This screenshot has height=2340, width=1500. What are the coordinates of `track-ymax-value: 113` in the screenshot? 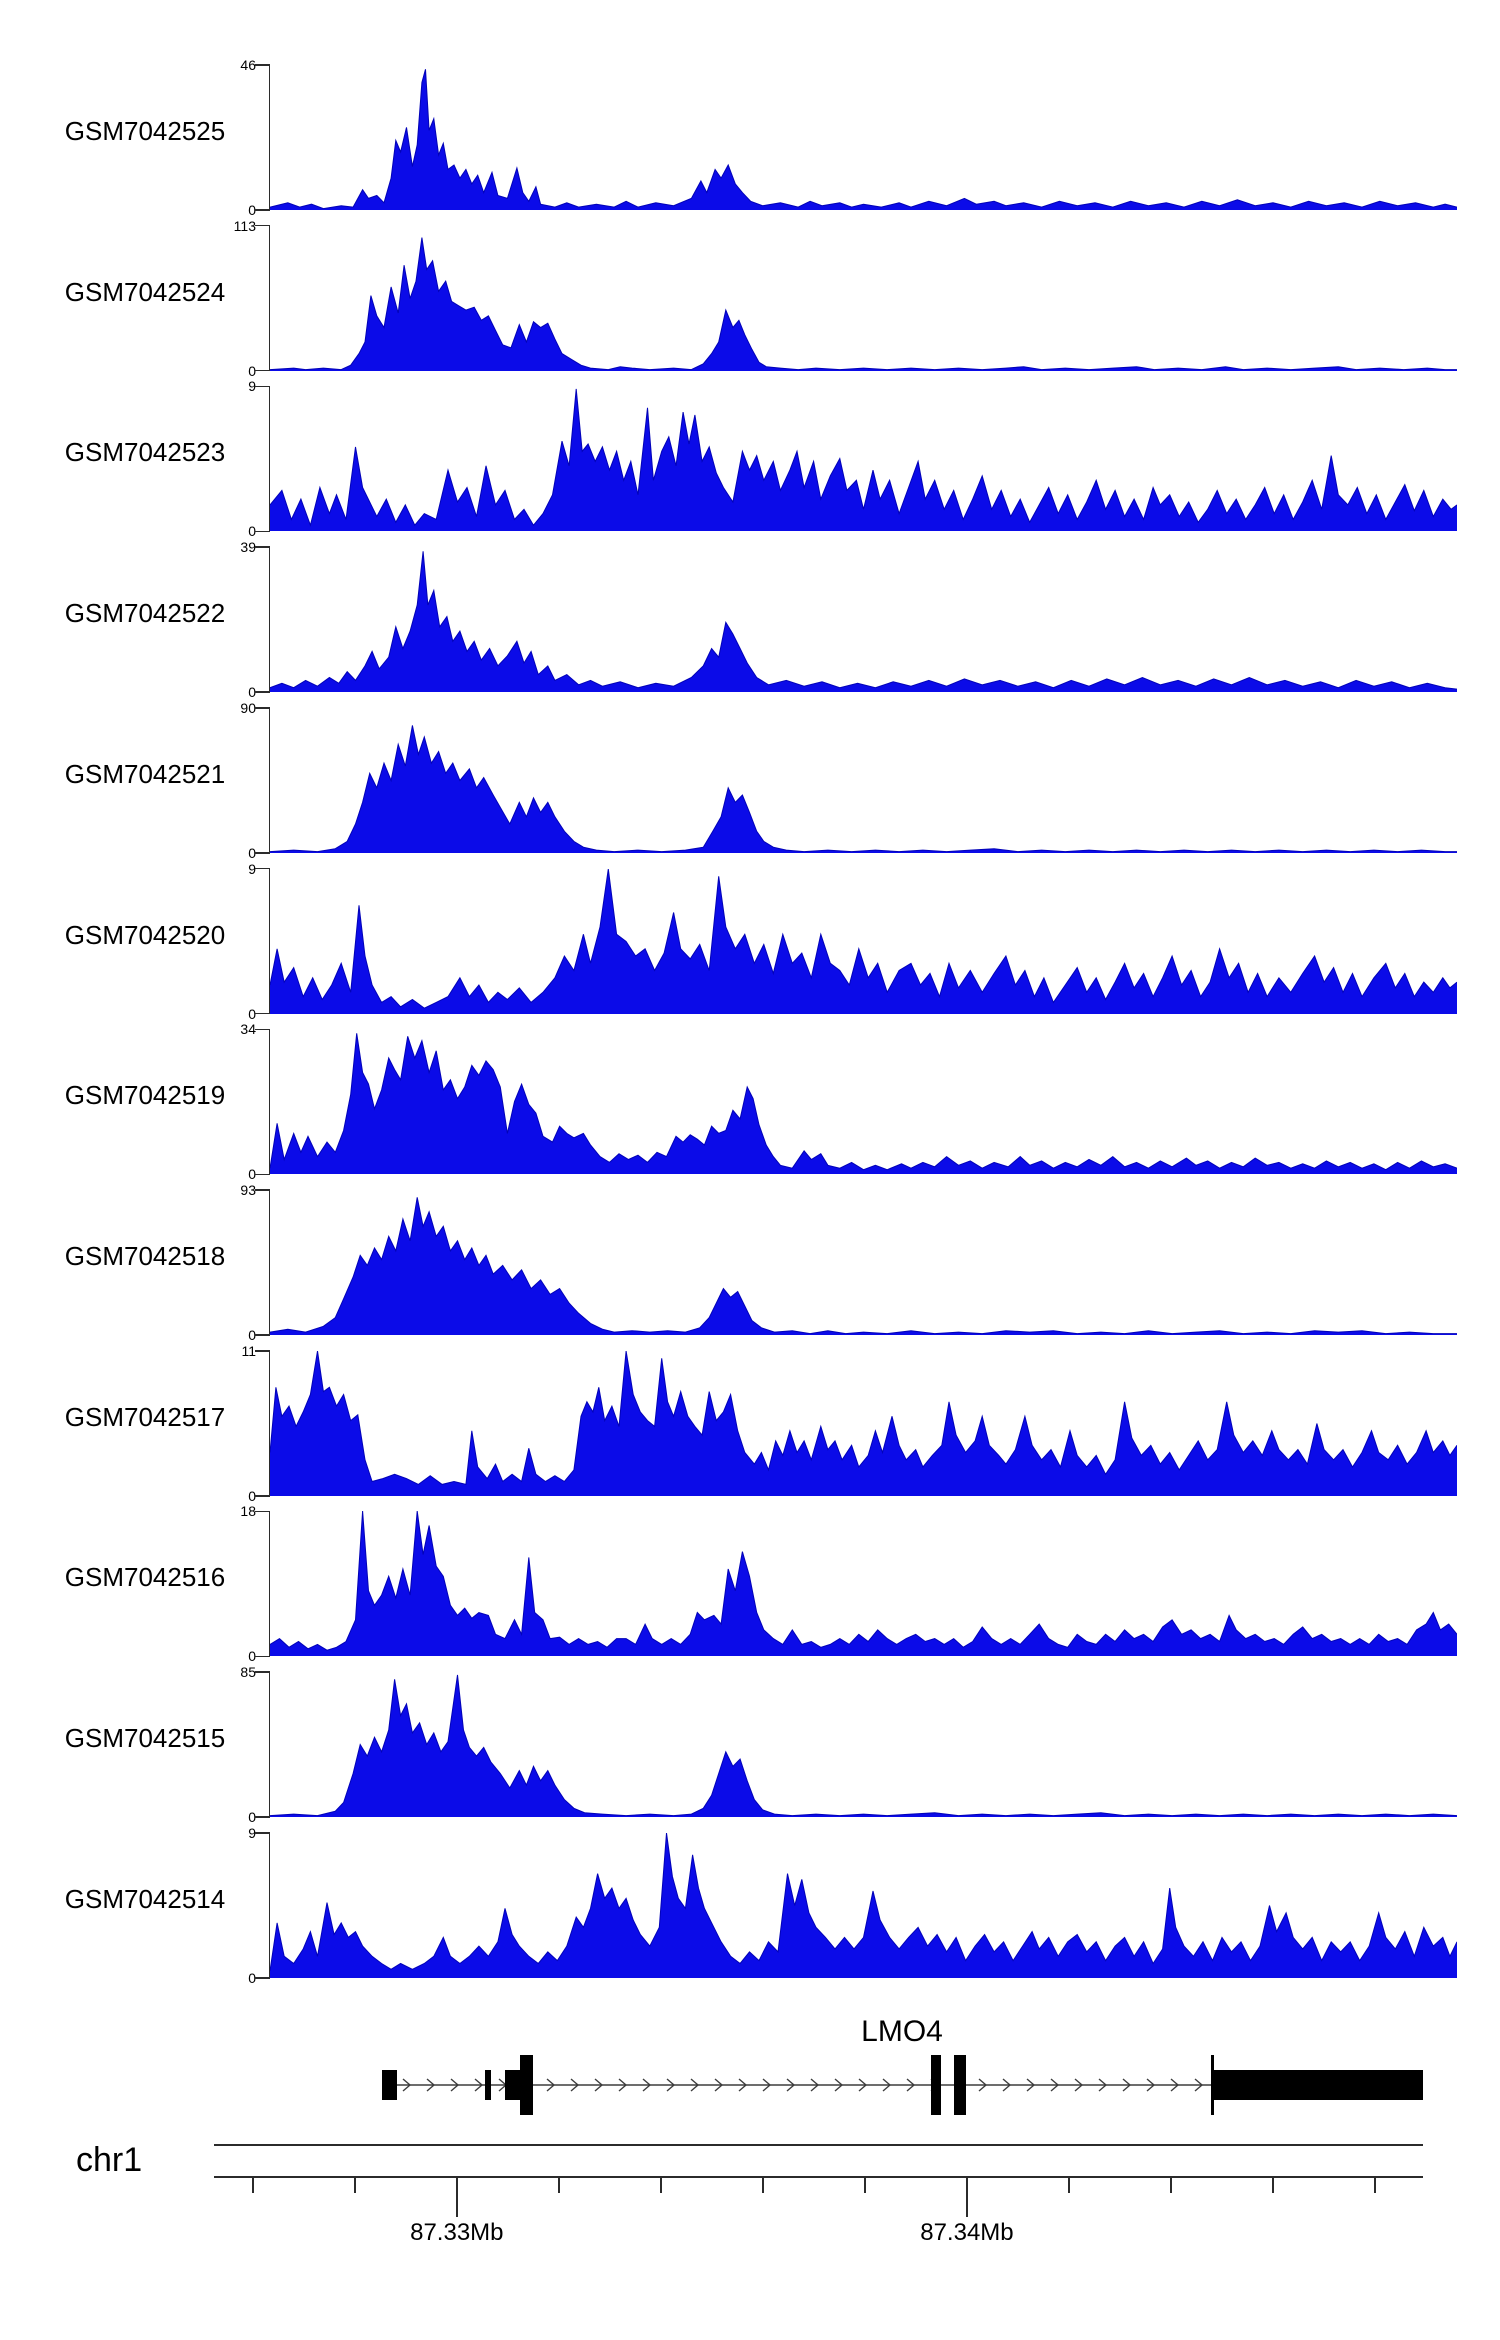 It's located at (244, 225).